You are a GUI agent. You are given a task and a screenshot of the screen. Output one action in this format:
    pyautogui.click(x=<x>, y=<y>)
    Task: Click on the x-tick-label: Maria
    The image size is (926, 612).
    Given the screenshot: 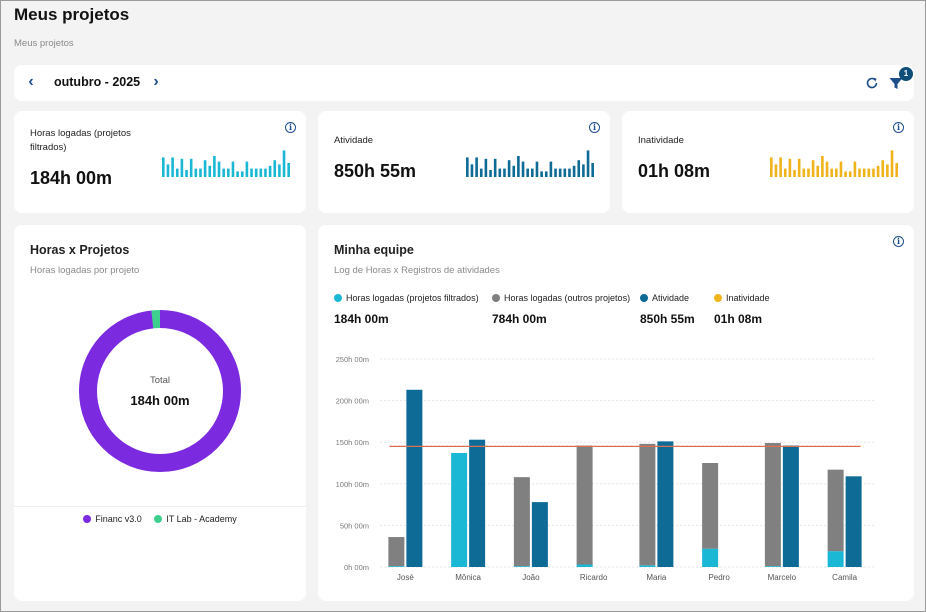 What is the action you would take?
    pyautogui.click(x=656, y=577)
    